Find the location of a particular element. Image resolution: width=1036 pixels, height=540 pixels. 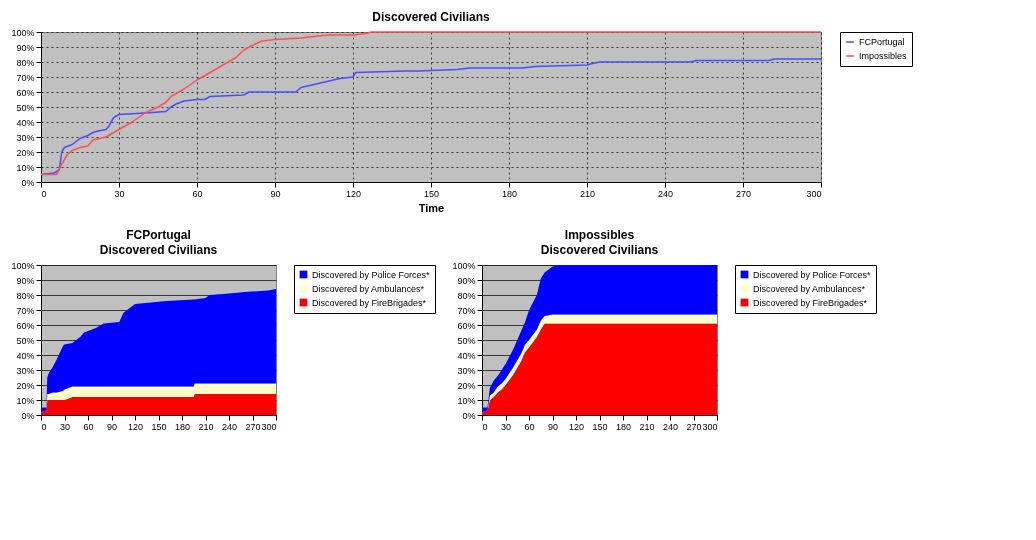

legend-label: FCPortugal is located at coordinates (882, 42).